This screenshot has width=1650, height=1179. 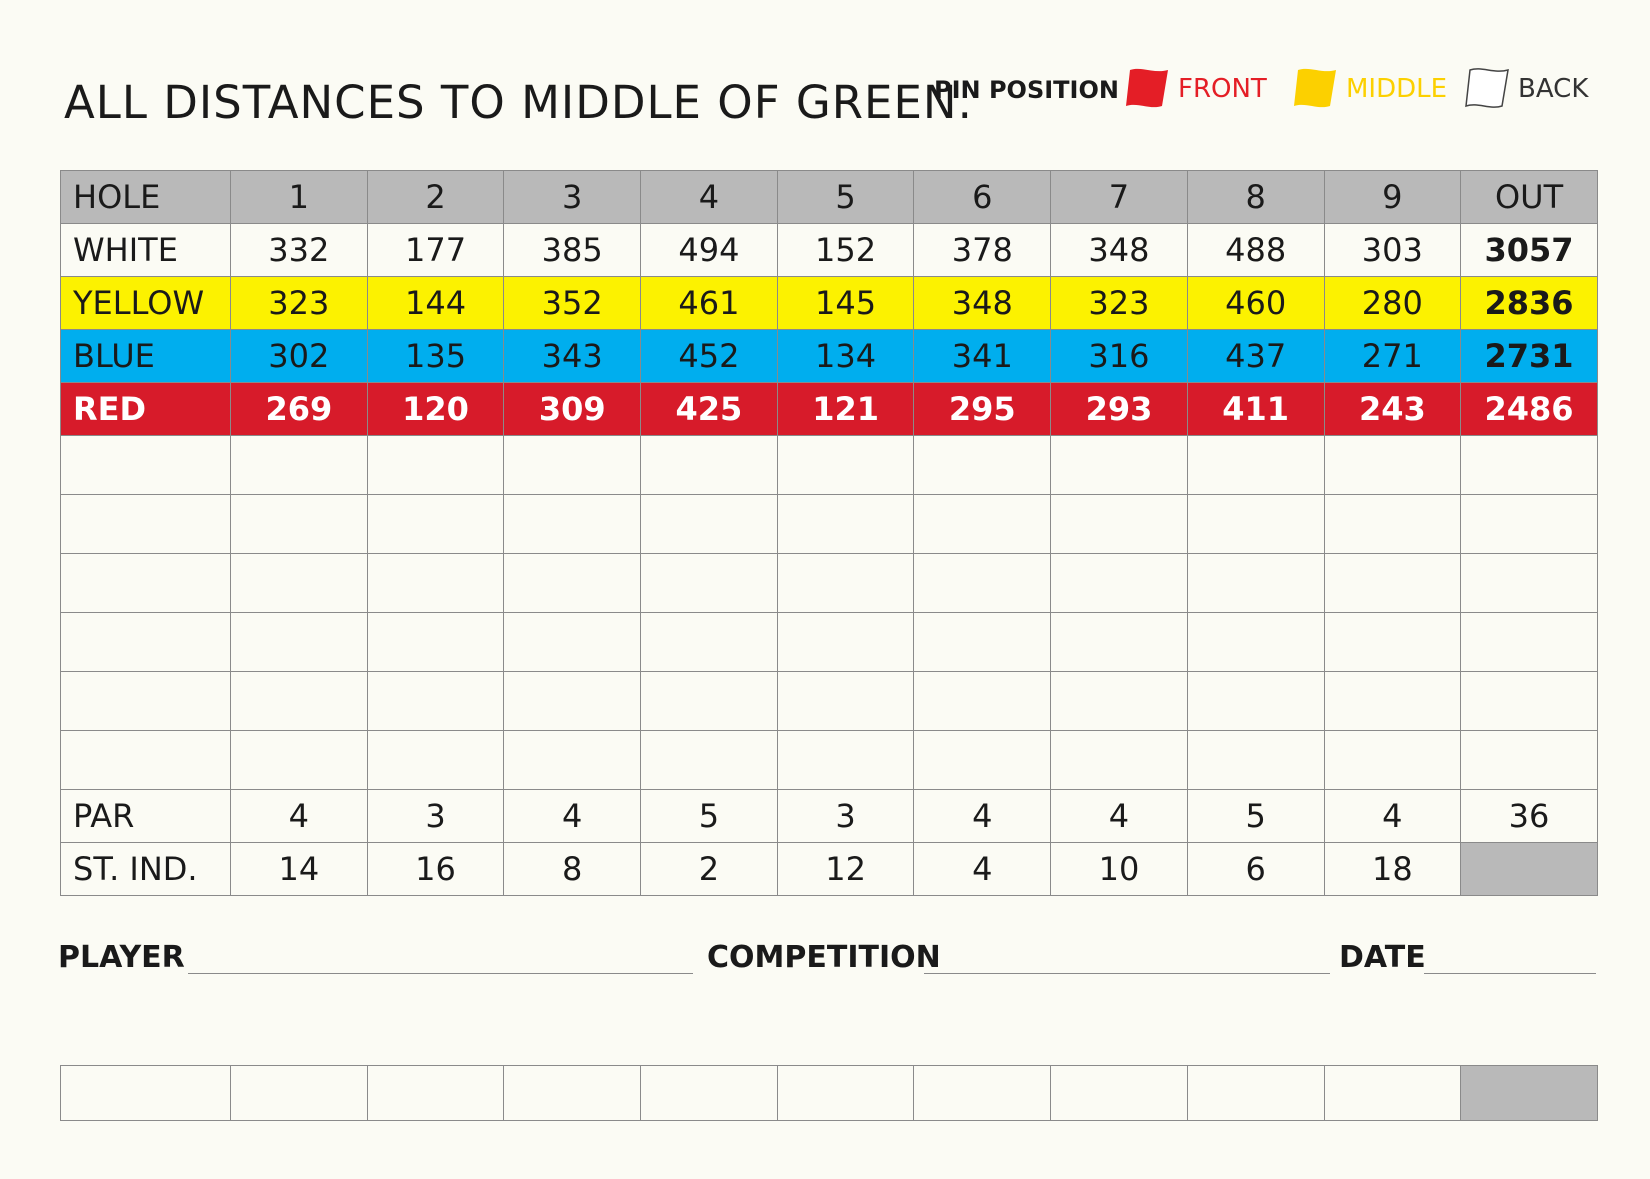 I want to click on date-field, so click(x=1510, y=973).